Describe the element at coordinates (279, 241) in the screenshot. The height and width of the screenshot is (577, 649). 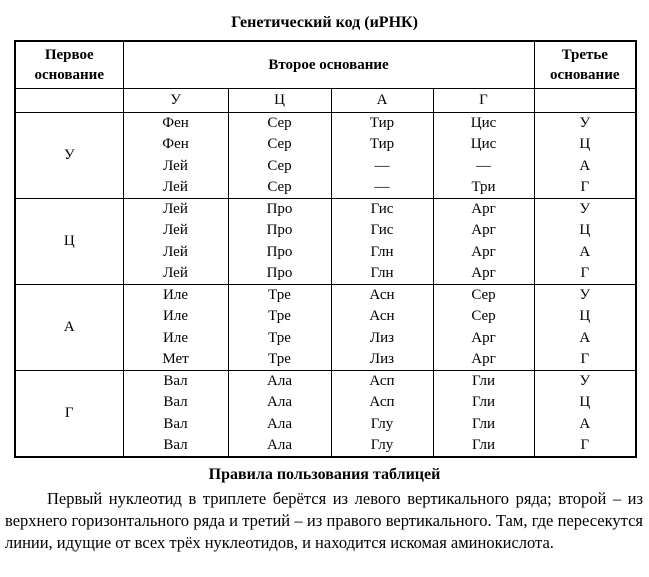
I see `codon-cell: Про Про Про Про` at that location.